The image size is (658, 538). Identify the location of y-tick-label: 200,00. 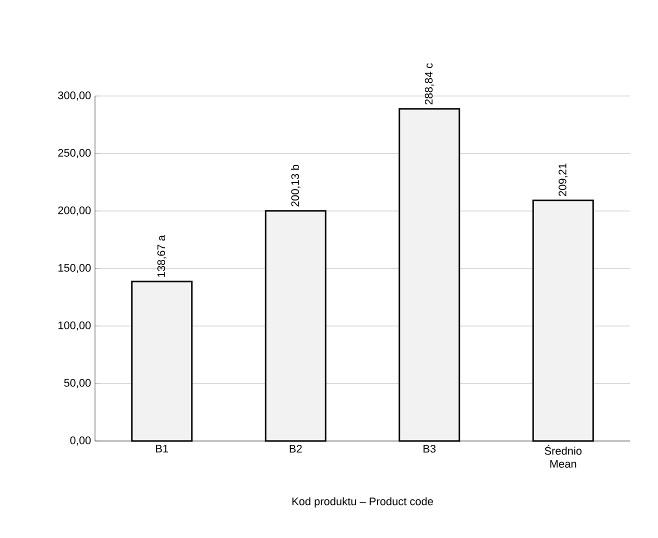
(74, 211).